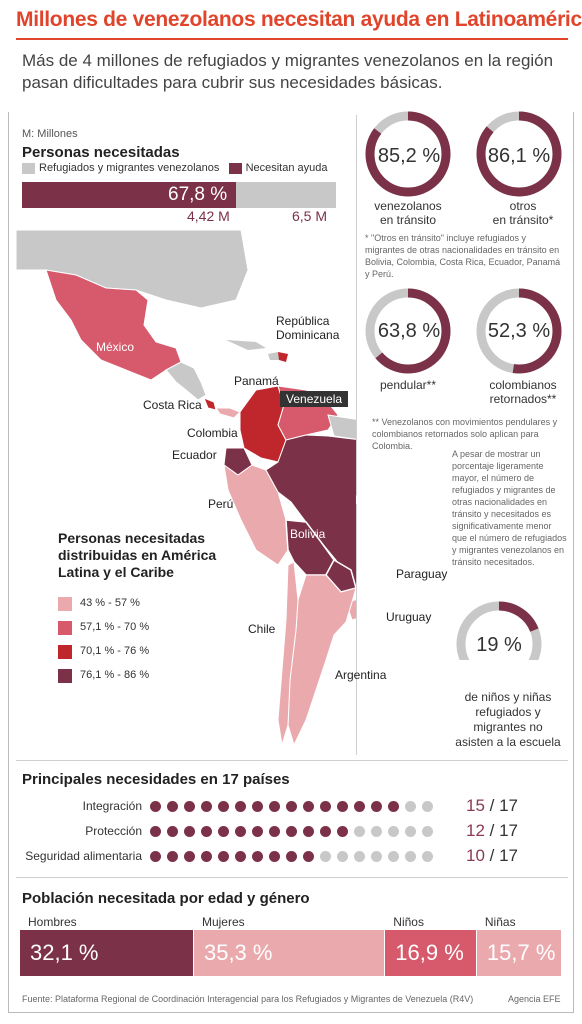 This screenshot has width=582, height=1024. Describe the element at coordinates (166, 898) in the screenshot. I see `population-title: Población necesitada por edad y género` at that location.